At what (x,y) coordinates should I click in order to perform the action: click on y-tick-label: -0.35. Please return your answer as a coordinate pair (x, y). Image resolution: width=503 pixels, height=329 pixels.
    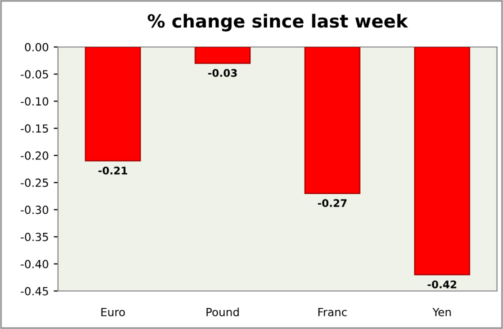
    Looking at the image, I should click on (34, 237).